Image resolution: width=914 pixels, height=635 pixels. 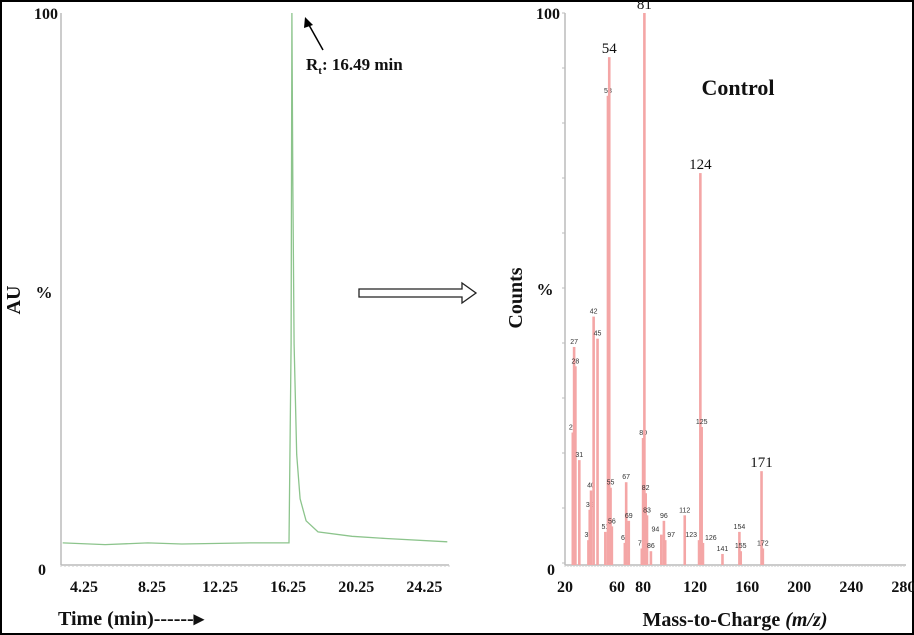 I want to click on right-title: Control, so click(x=738, y=87).